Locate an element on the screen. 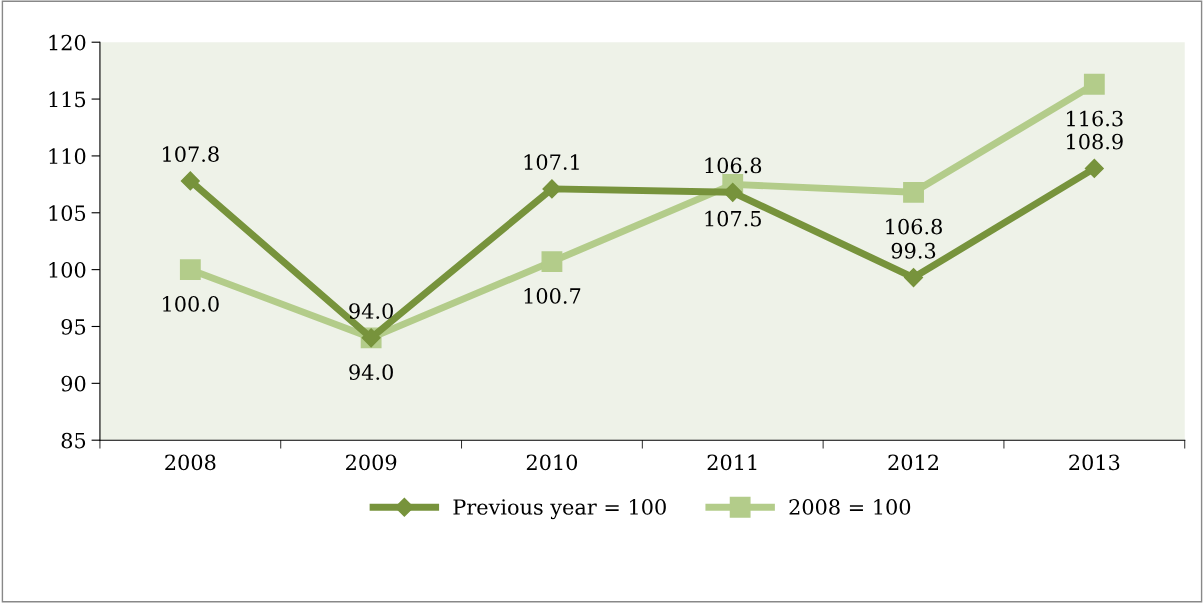 This screenshot has width=1204, height=603. x-tick-label: 2009 is located at coordinates (371, 462).